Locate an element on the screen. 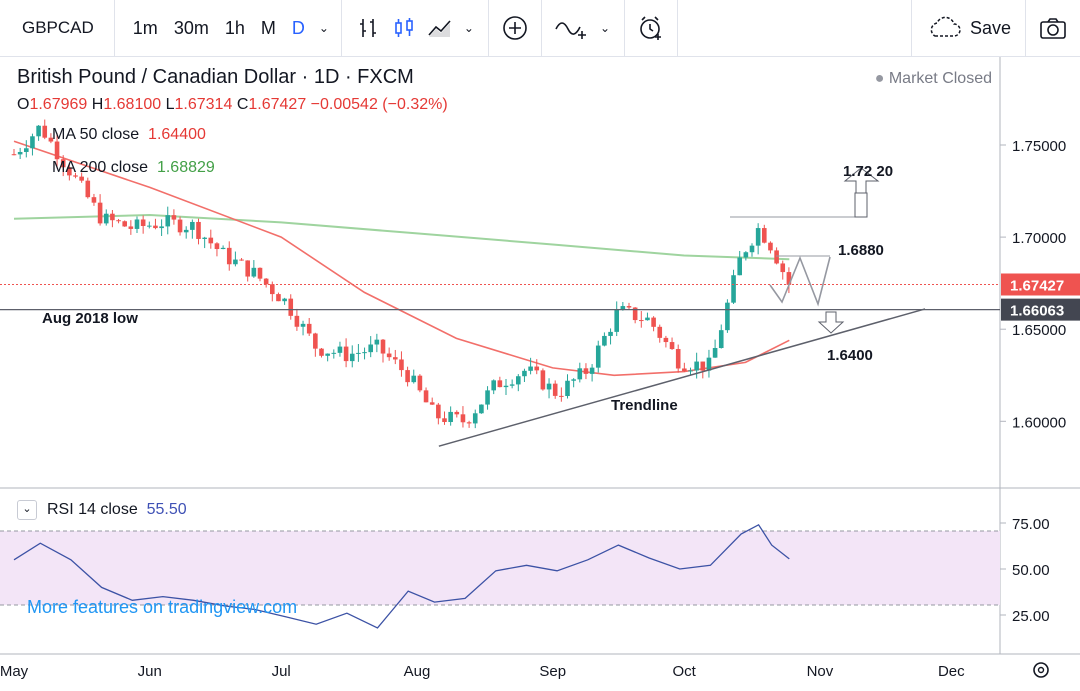 The image size is (1080, 691). ma50-value: 1.64400 is located at coordinates (177, 134).